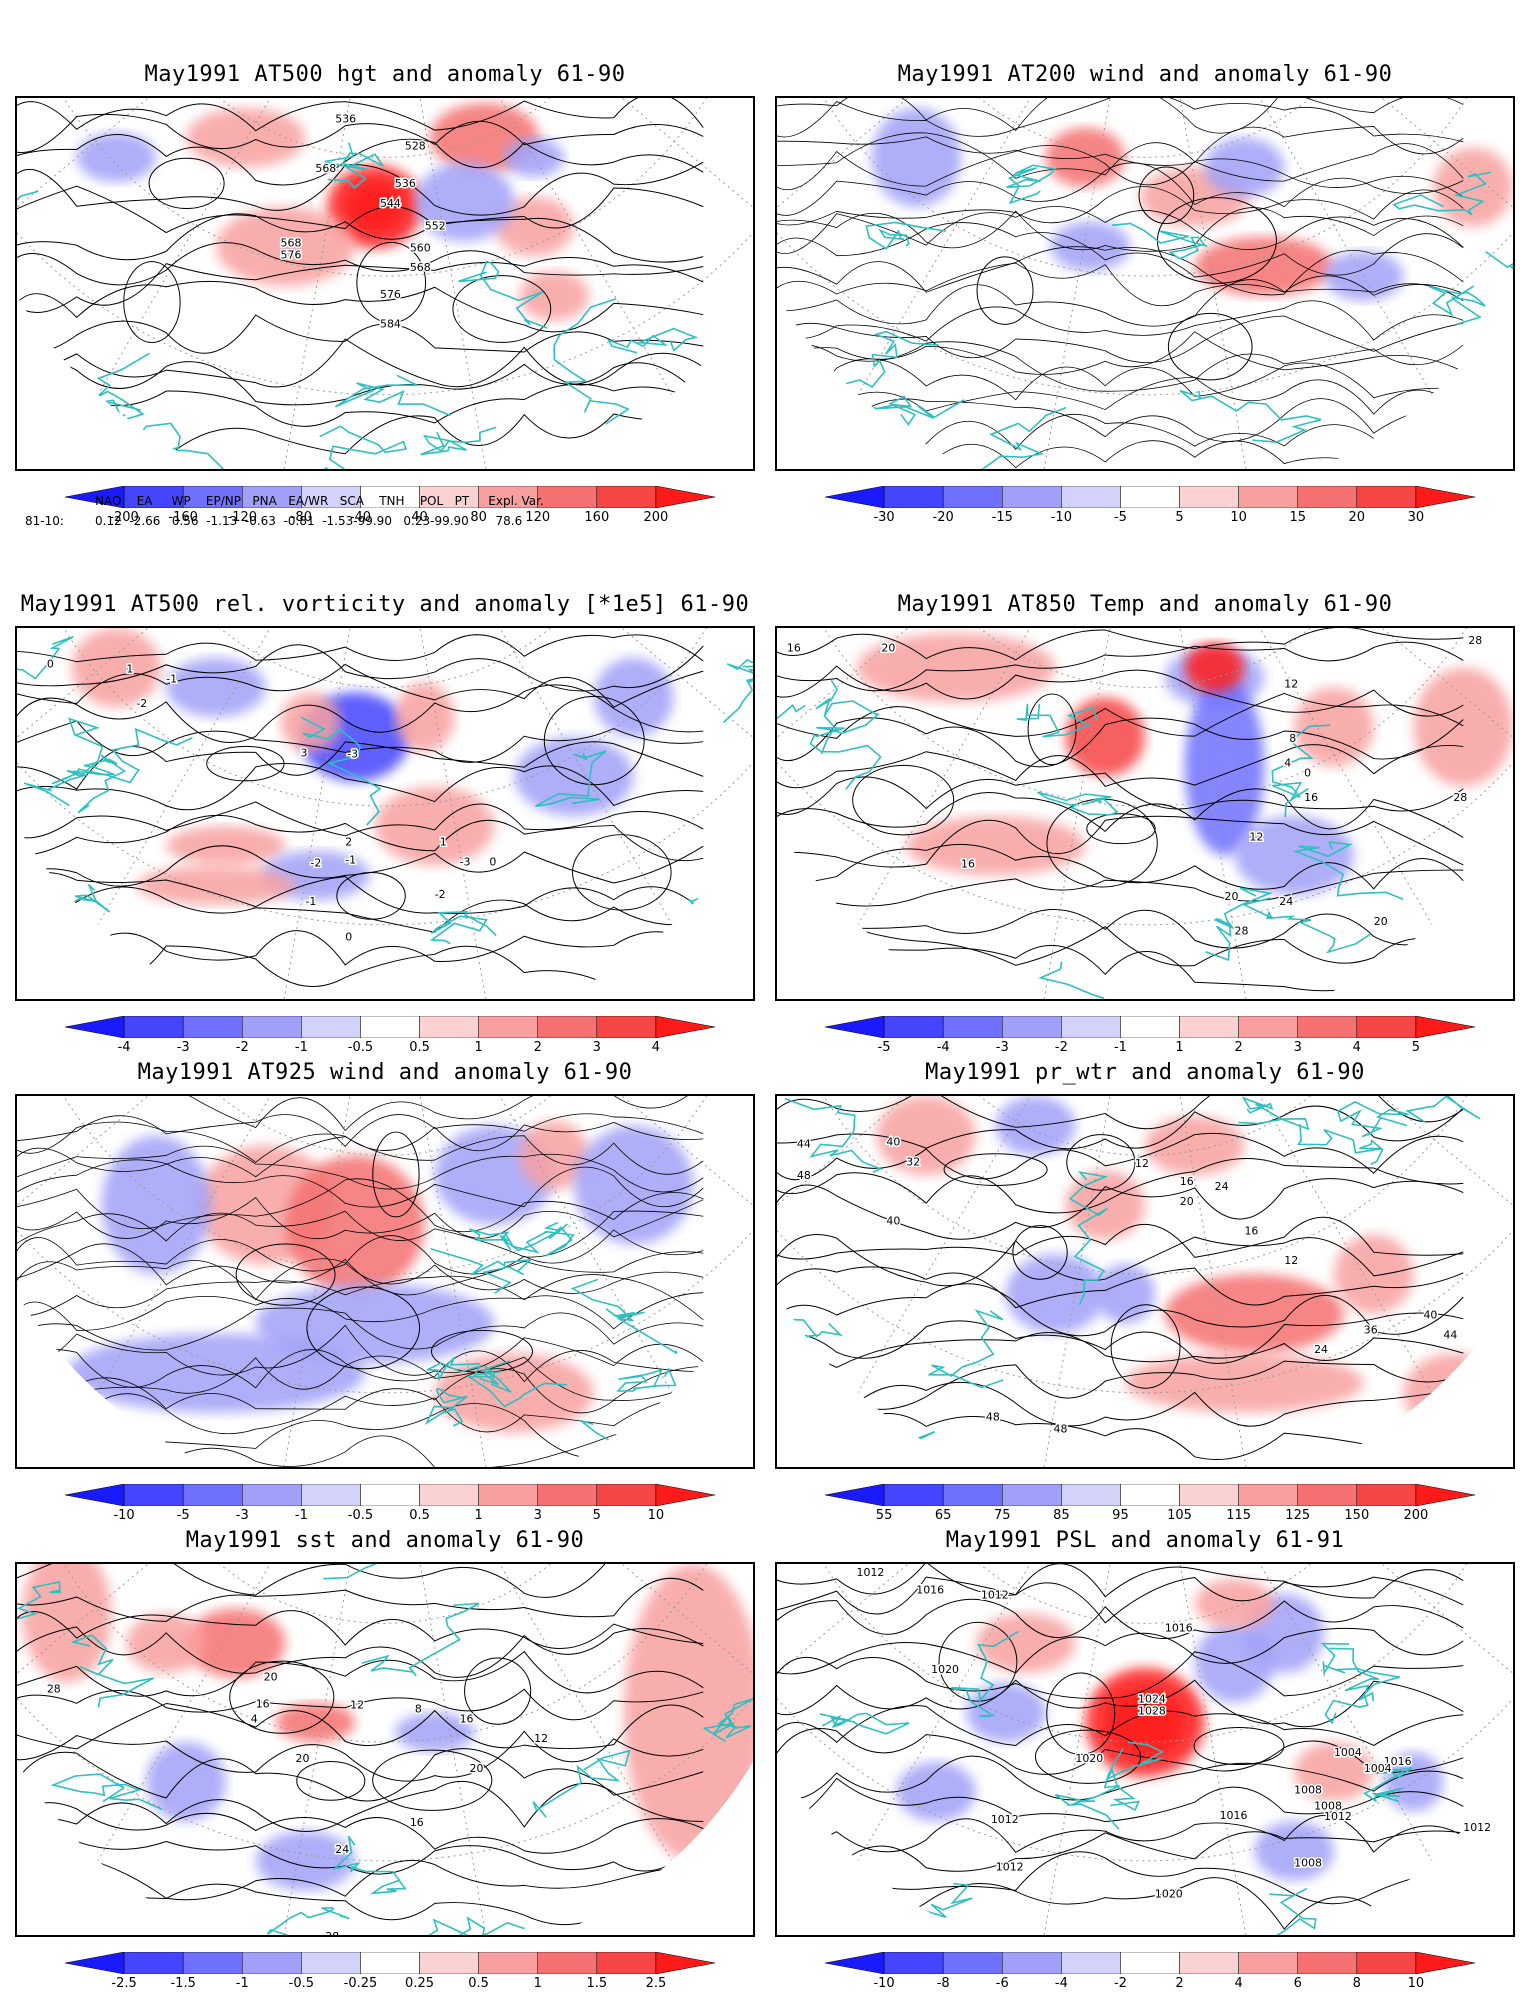 Image resolution: width=1520 pixels, height=2000 pixels. I want to click on colorbar-tick-label: 10, so click(1416, 1983).